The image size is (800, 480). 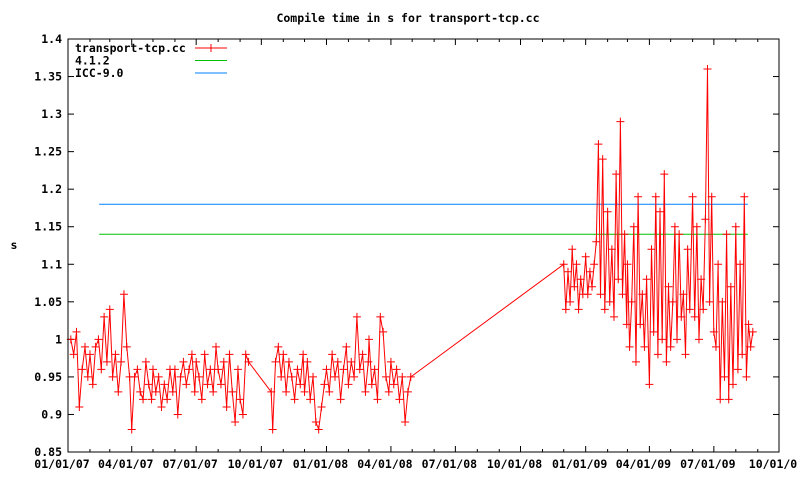 What do you see at coordinates (51, 189) in the screenshot?
I see `y-tick-label: 1.2` at bounding box center [51, 189].